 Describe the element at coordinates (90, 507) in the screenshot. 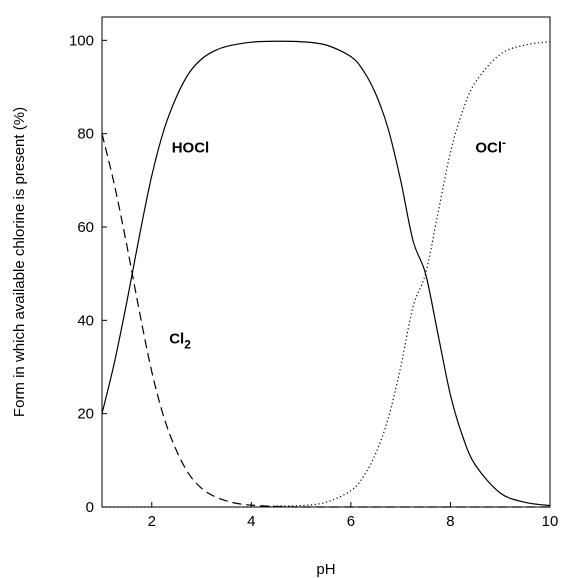

I see `y-tick-label: 0` at that location.